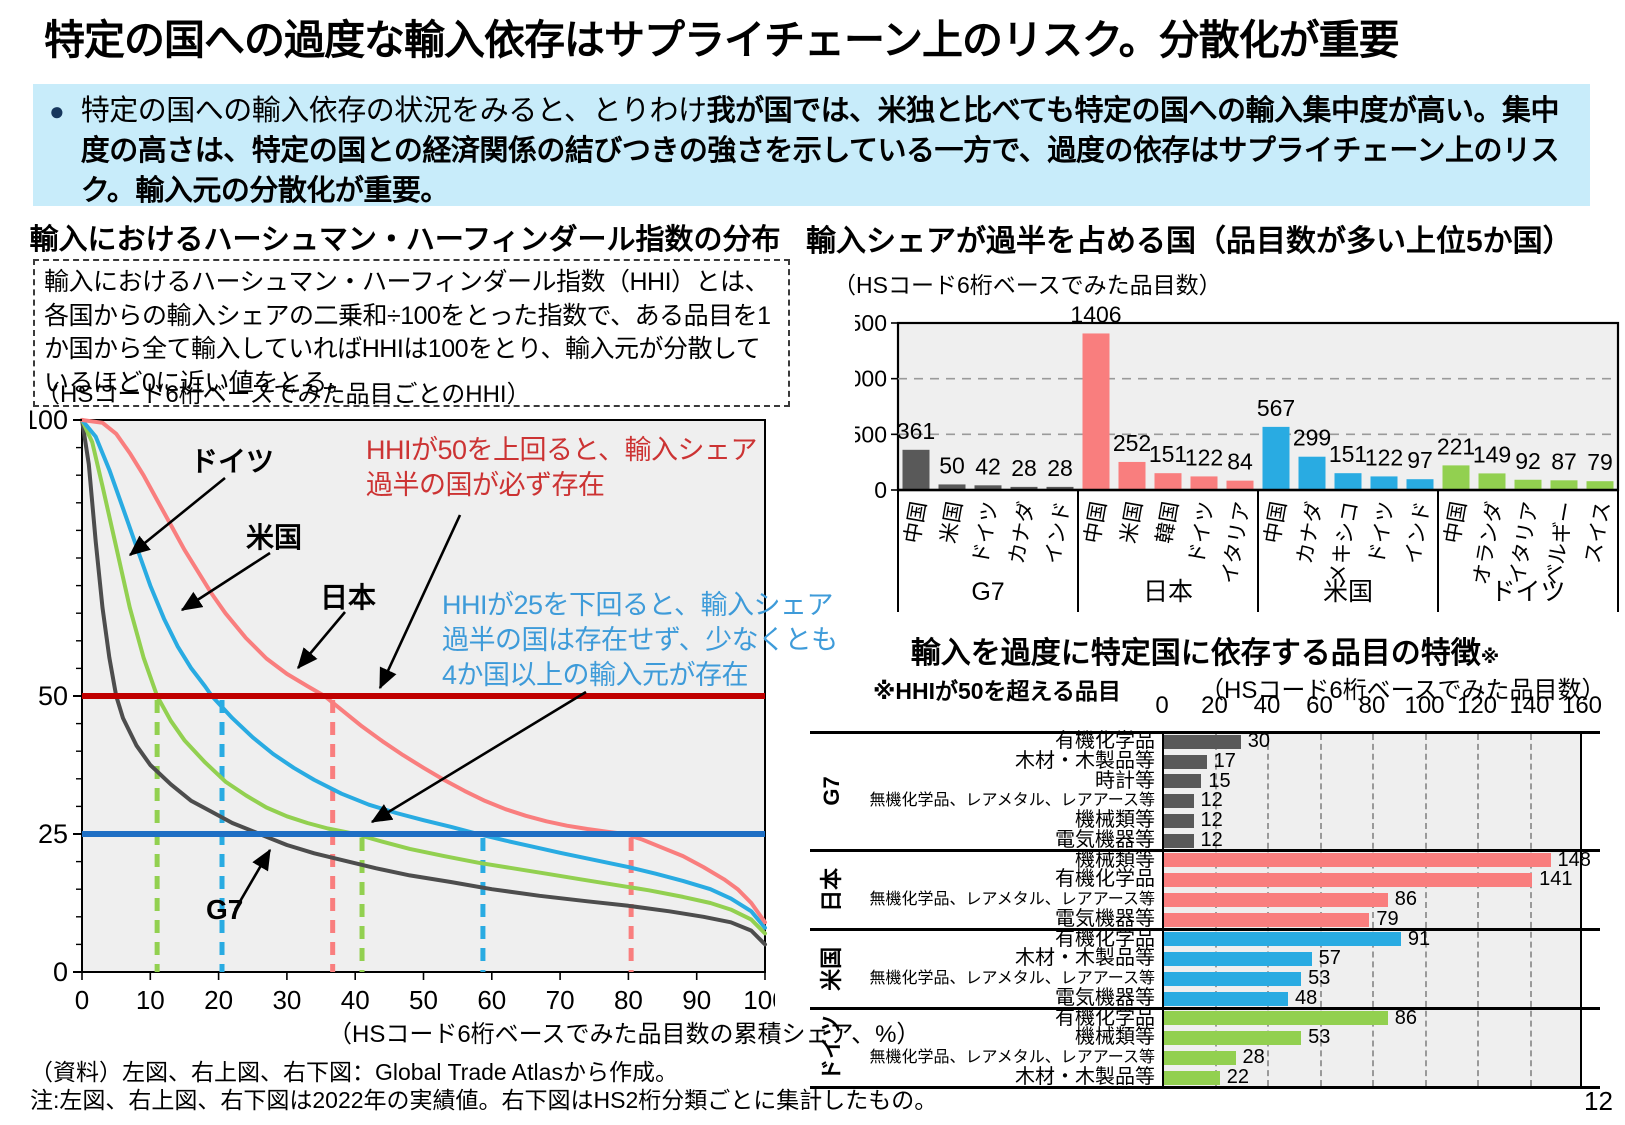 The width and height of the screenshot is (1625, 1125). I want to click on country-label: 米国, so click(952, 522).